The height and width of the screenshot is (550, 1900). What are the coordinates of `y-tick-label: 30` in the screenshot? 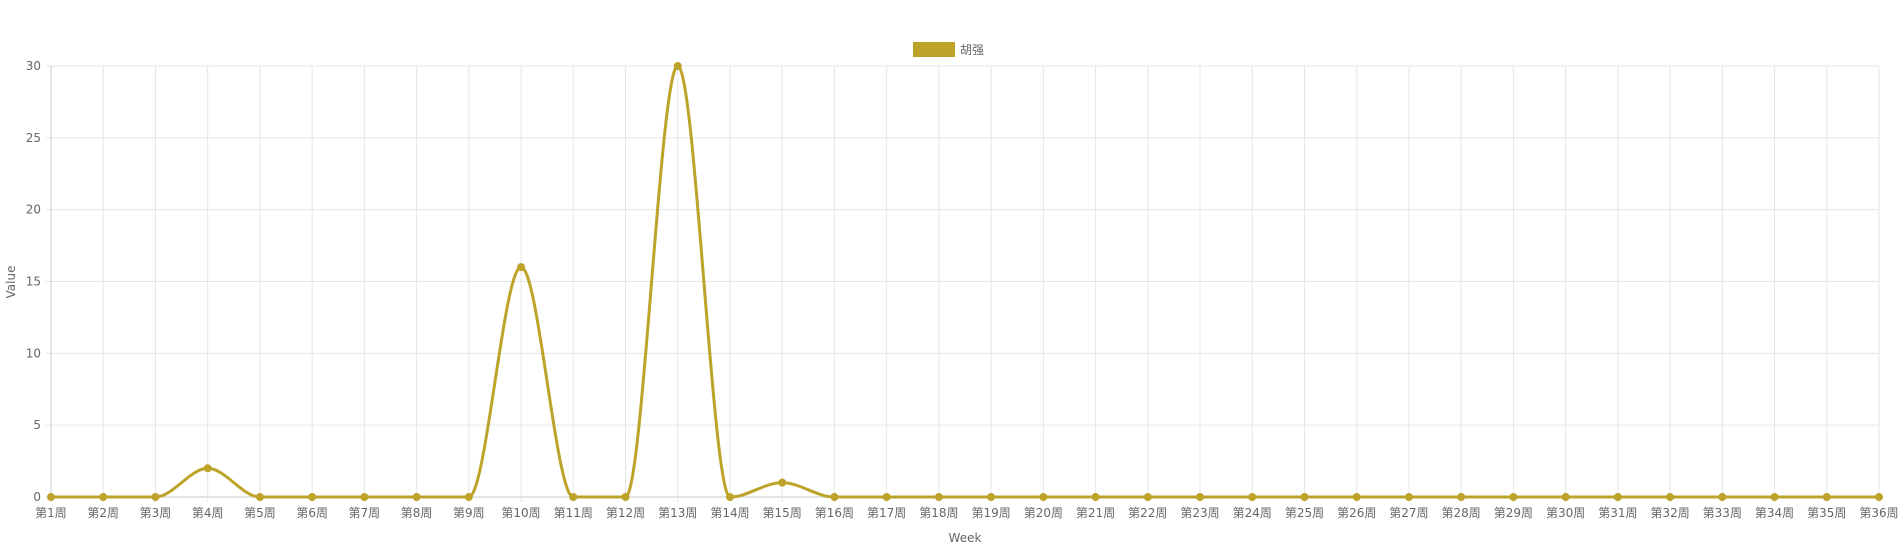 It's located at (33, 66).